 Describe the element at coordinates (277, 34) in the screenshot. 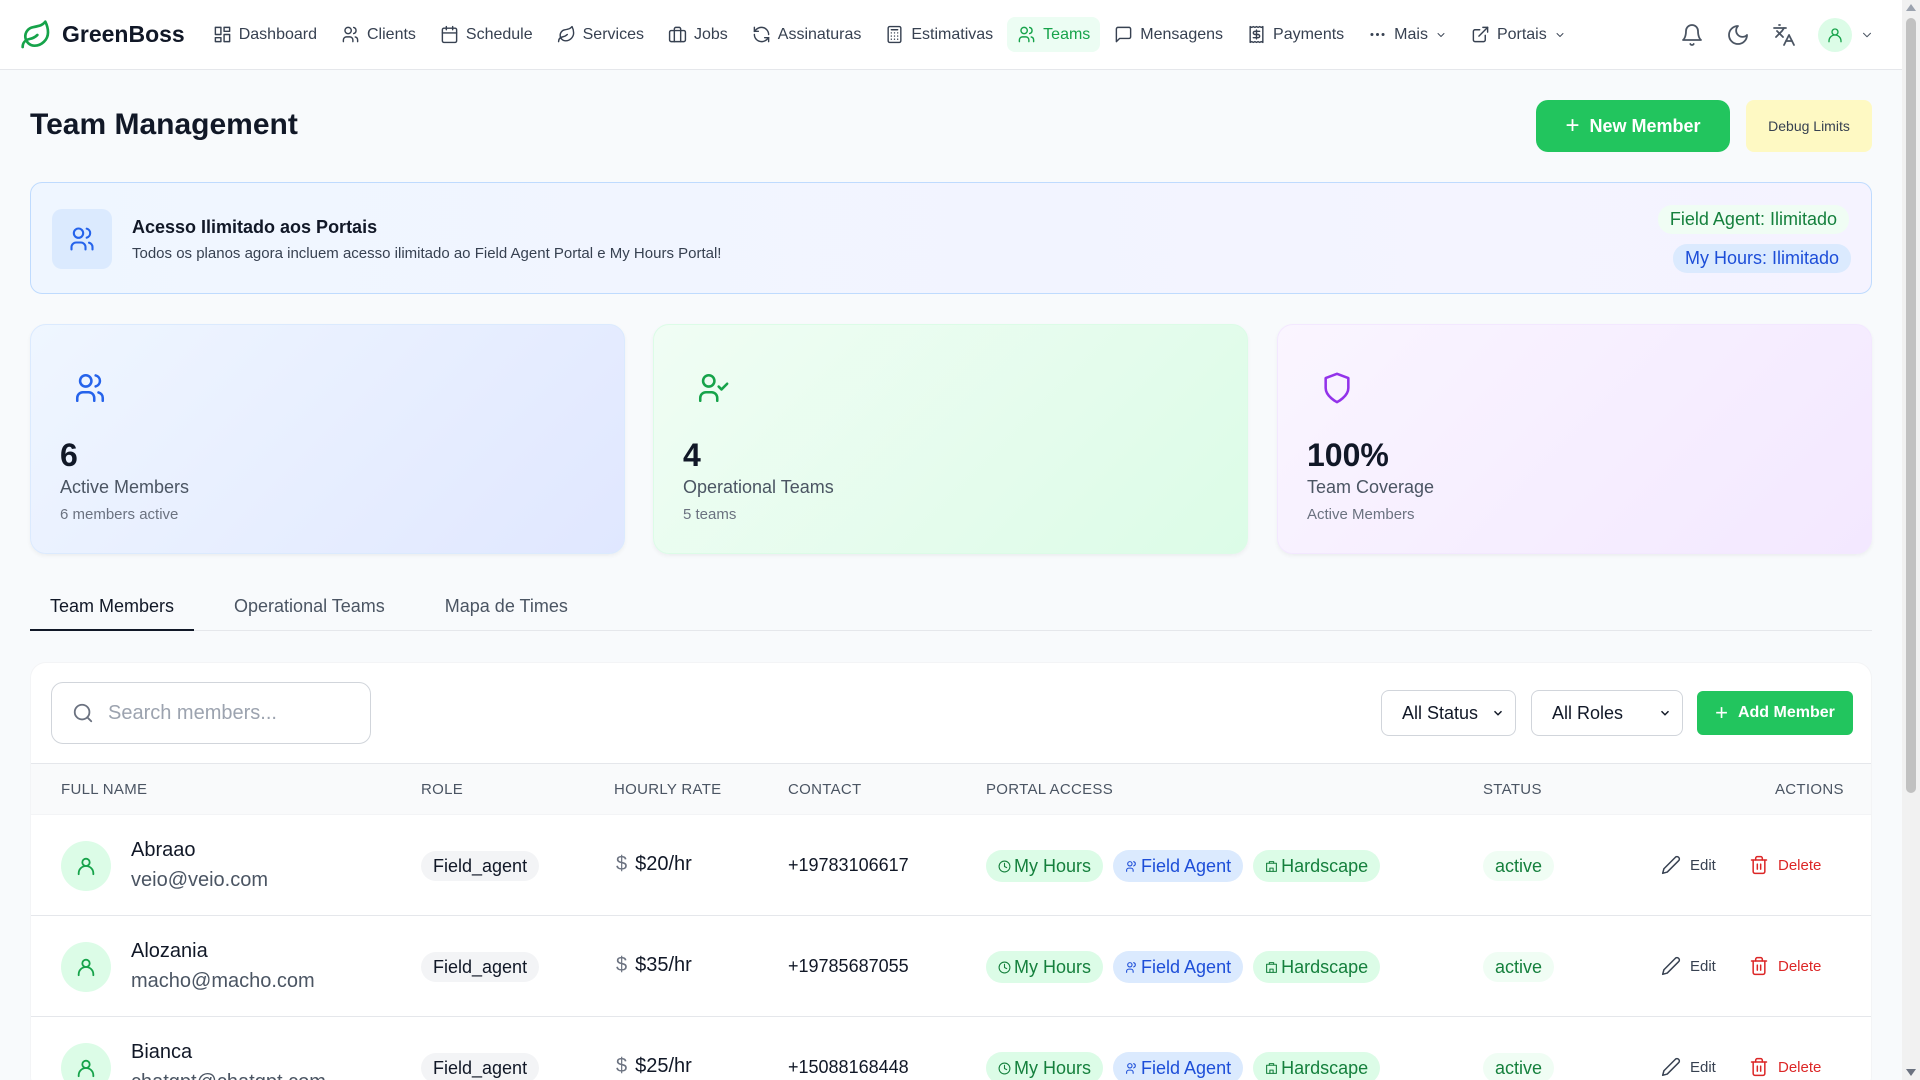

I see `nav-dashboard-label: Dashboard` at that location.